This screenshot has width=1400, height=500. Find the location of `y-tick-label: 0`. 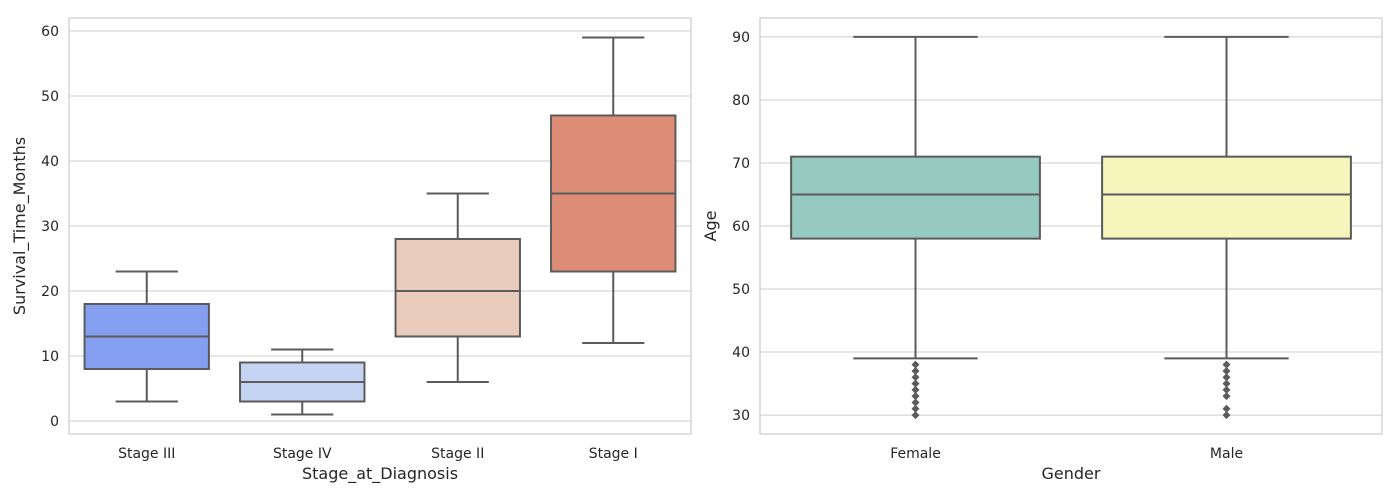

y-tick-label: 0 is located at coordinates (54, 422).